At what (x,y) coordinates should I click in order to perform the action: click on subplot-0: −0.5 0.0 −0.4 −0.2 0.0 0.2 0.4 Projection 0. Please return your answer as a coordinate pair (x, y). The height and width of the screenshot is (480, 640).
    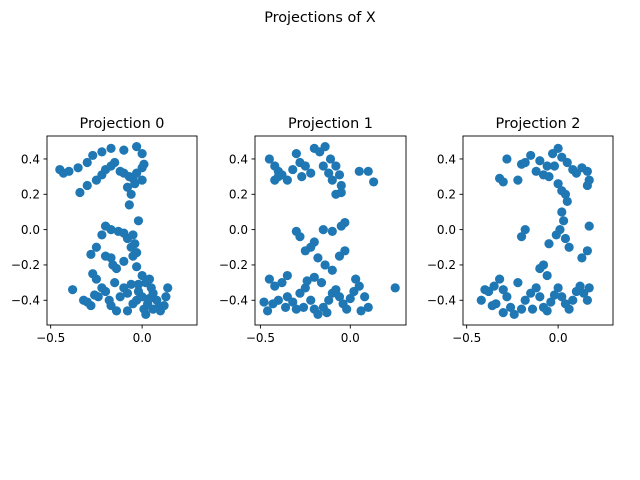
    Looking at the image, I should click on (104, 230).